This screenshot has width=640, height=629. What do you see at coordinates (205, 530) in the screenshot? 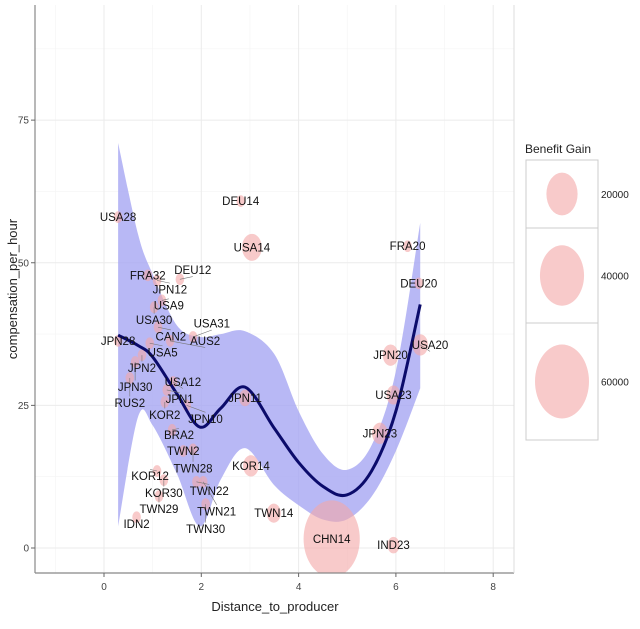
I see `point-label: TWN30` at bounding box center [205, 530].